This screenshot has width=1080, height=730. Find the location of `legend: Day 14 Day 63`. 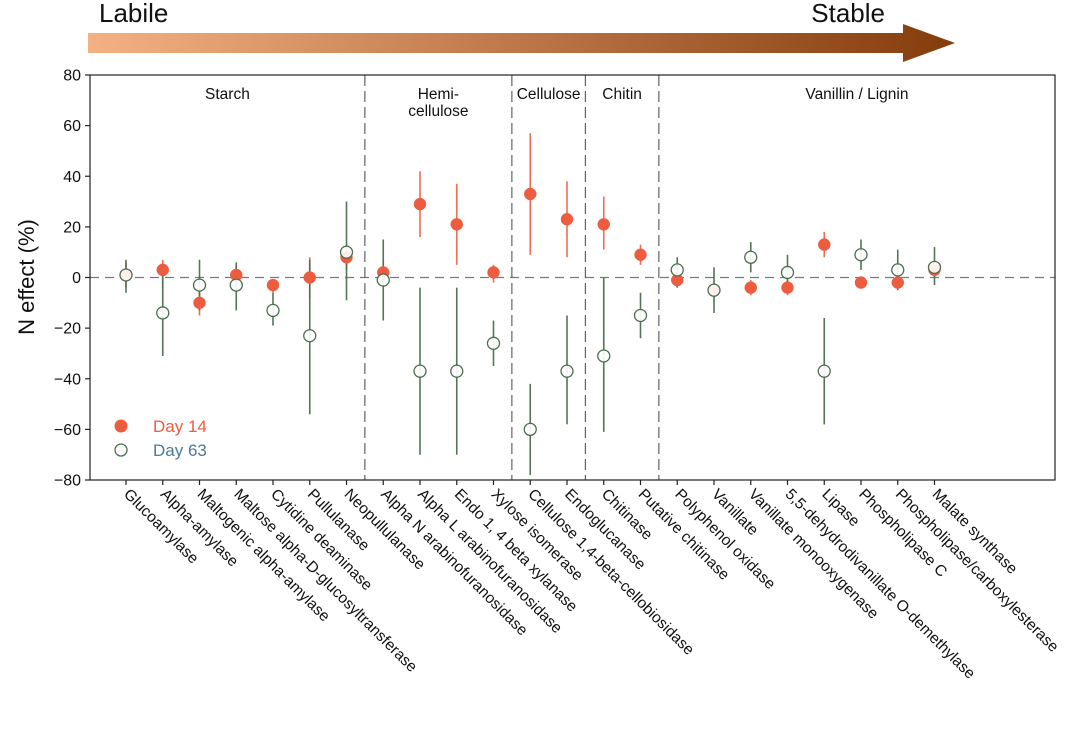

legend: Day 14 Day 63 is located at coordinates (160, 438).